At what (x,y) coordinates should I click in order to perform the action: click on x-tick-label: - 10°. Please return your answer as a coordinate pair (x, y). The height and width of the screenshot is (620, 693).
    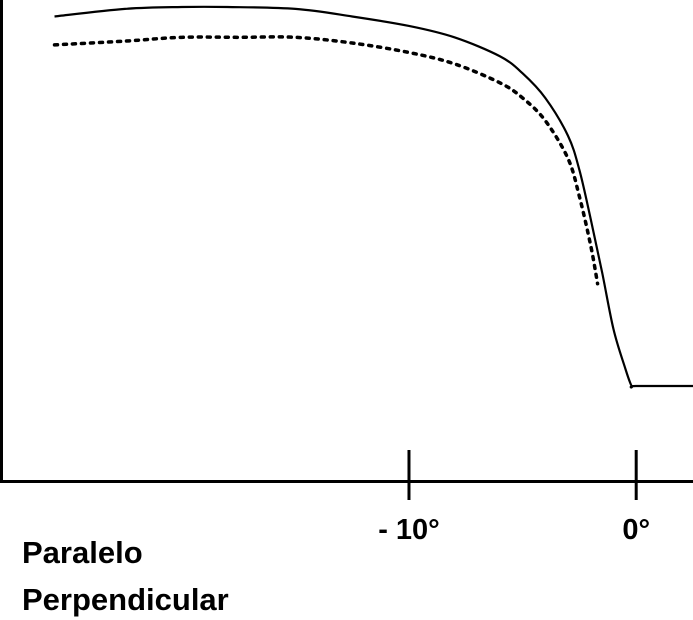
    Looking at the image, I should click on (409, 530).